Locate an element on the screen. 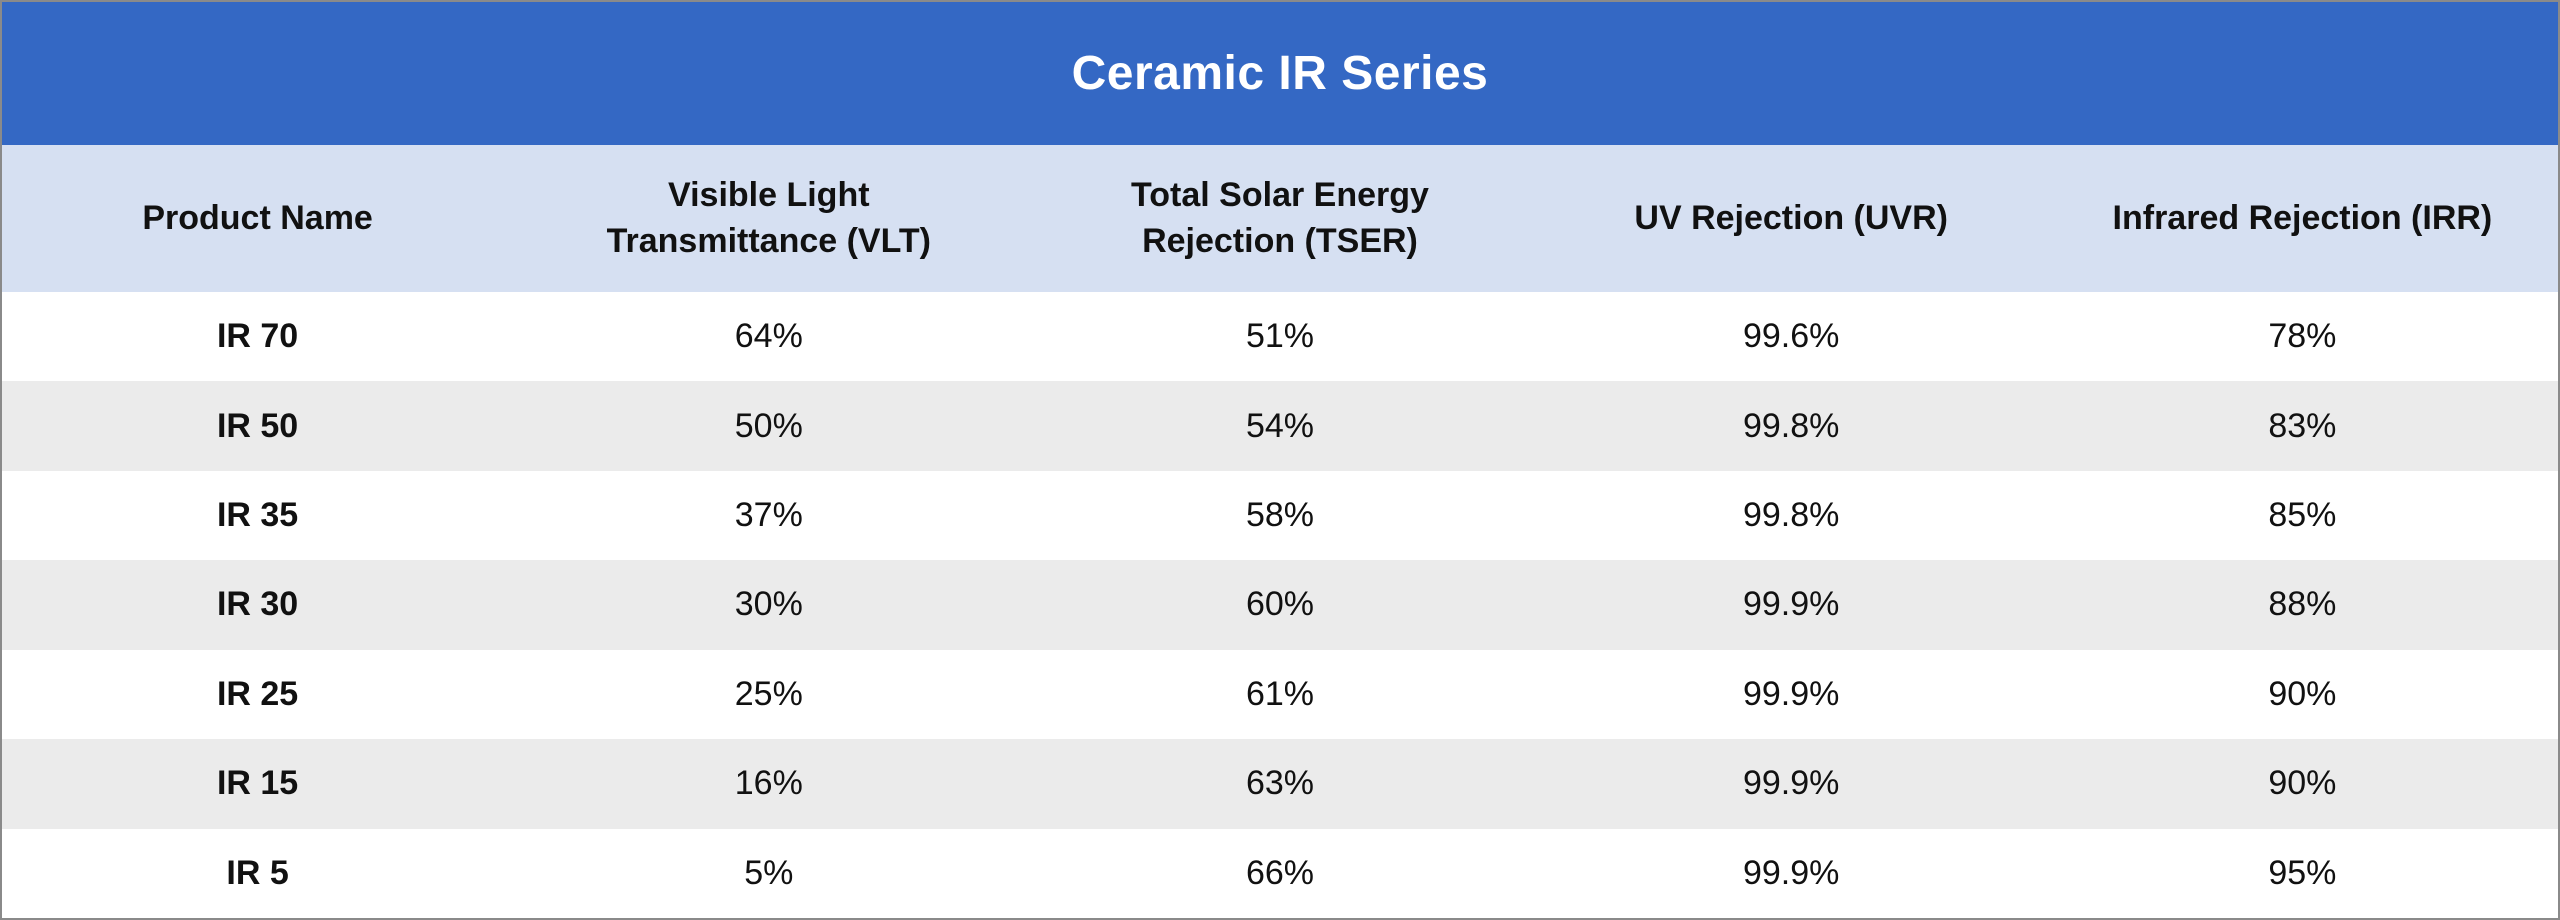 Image resolution: width=2560 pixels, height=920 pixels. column-header-tser: Total Solar Energy Rejection (TSER) is located at coordinates (1280, 217).